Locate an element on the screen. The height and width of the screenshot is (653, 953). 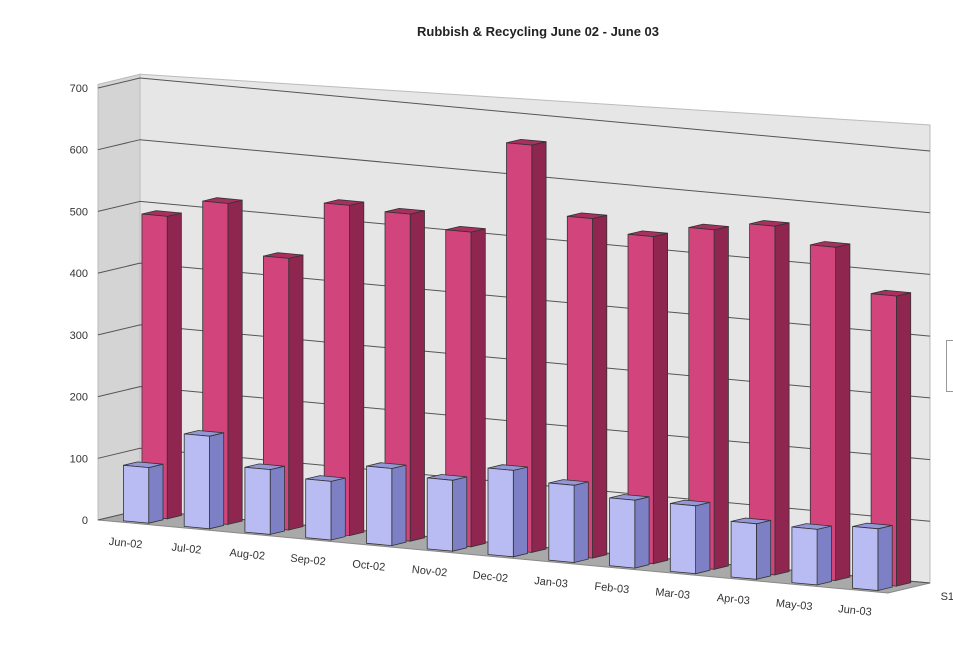
chart-title: Rubbish & Recycling June 02 - June 03 is located at coordinates (538, 31).